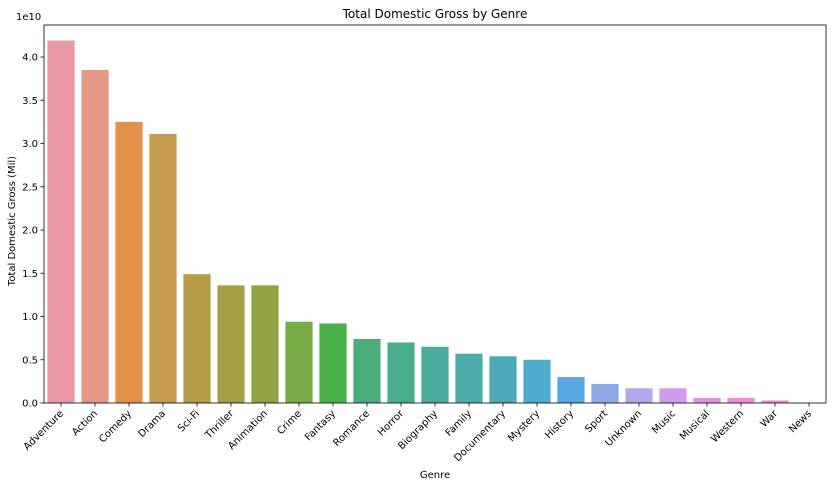 Image resolution: width=832 pixels, height=486 pixels. Describe the element at coordinates (770, 419) in the screenshot. I see `x-tick-label: War` at that location.